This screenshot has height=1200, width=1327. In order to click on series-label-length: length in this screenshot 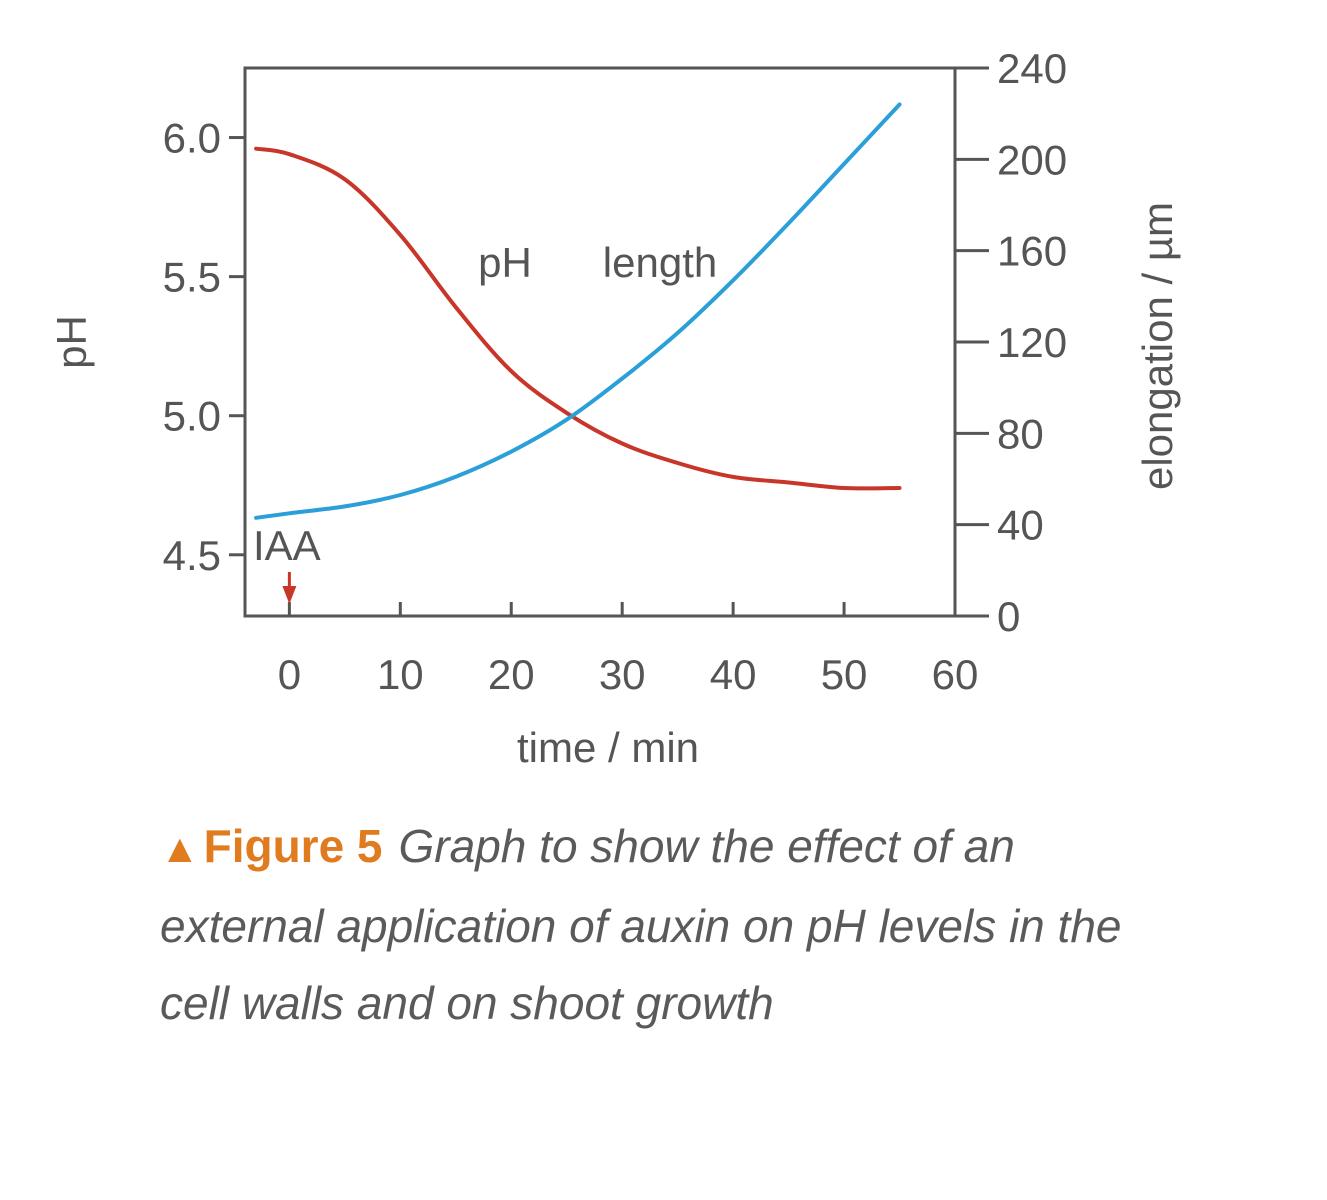, I will do `click(660, 262)`.